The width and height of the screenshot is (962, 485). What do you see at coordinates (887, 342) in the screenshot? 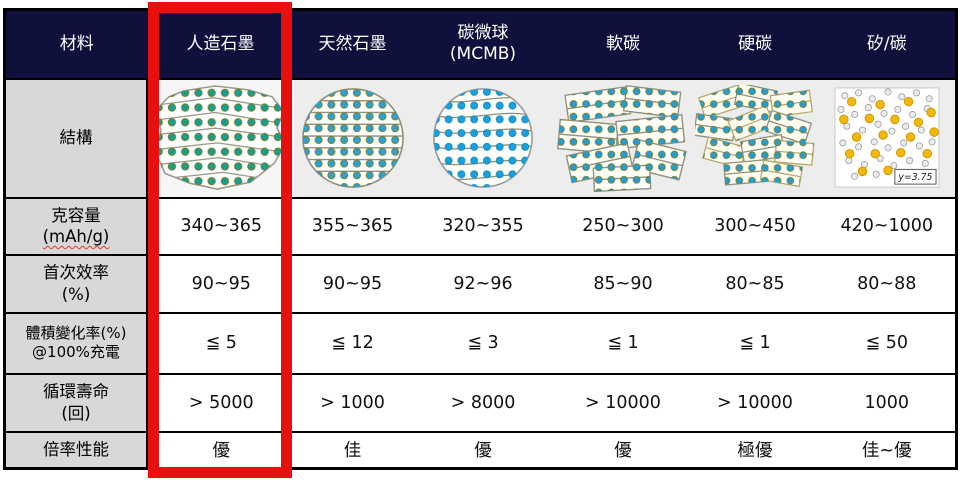
I see `volume-change-si-carbon: ≦ 50` at bounding box center [887, 342].